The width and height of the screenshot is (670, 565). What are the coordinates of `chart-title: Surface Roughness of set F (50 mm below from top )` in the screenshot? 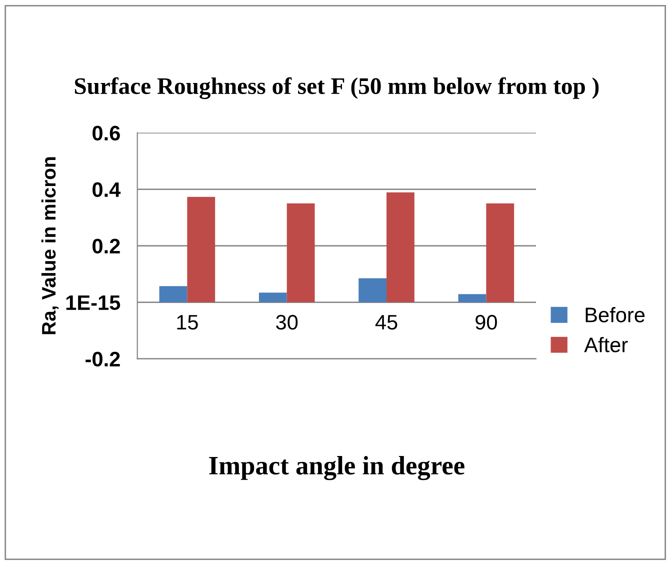 It's located at (336, 88).